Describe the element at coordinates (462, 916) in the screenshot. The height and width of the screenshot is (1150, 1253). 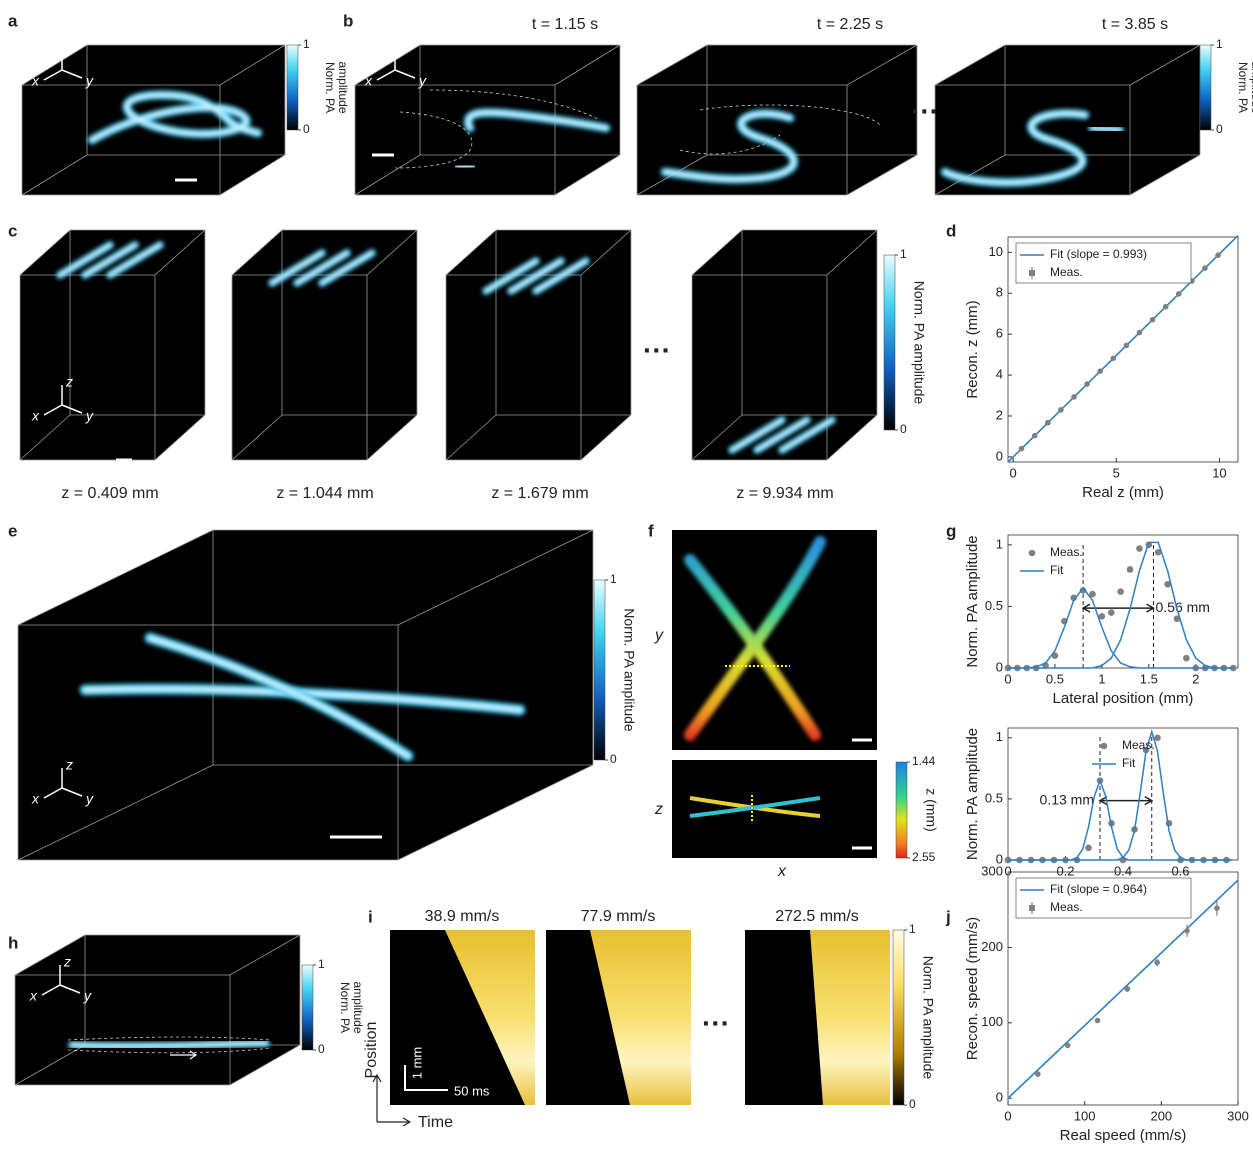
I see `label: 38.9 mm/s` at that location.